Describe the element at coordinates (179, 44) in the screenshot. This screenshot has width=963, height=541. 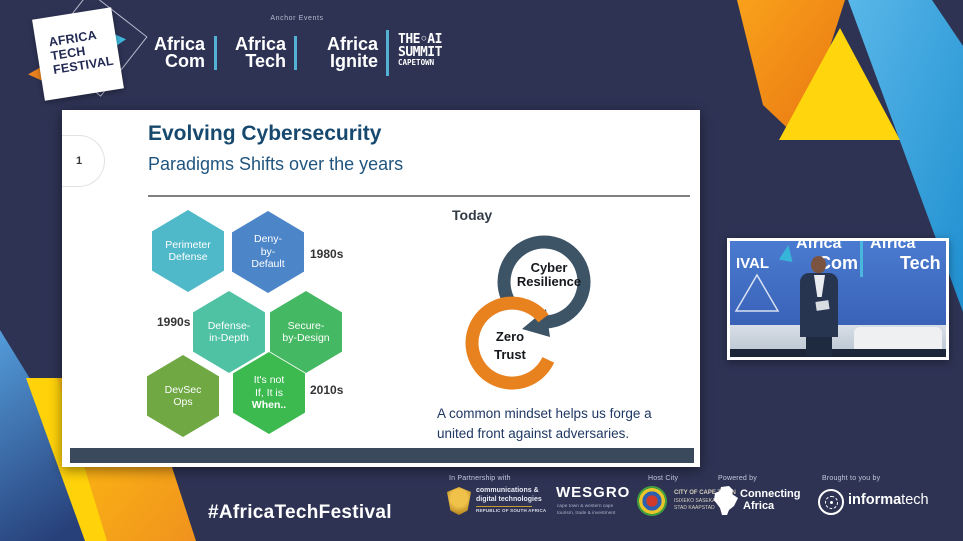
I see `africacom-top: Africa` at that location.